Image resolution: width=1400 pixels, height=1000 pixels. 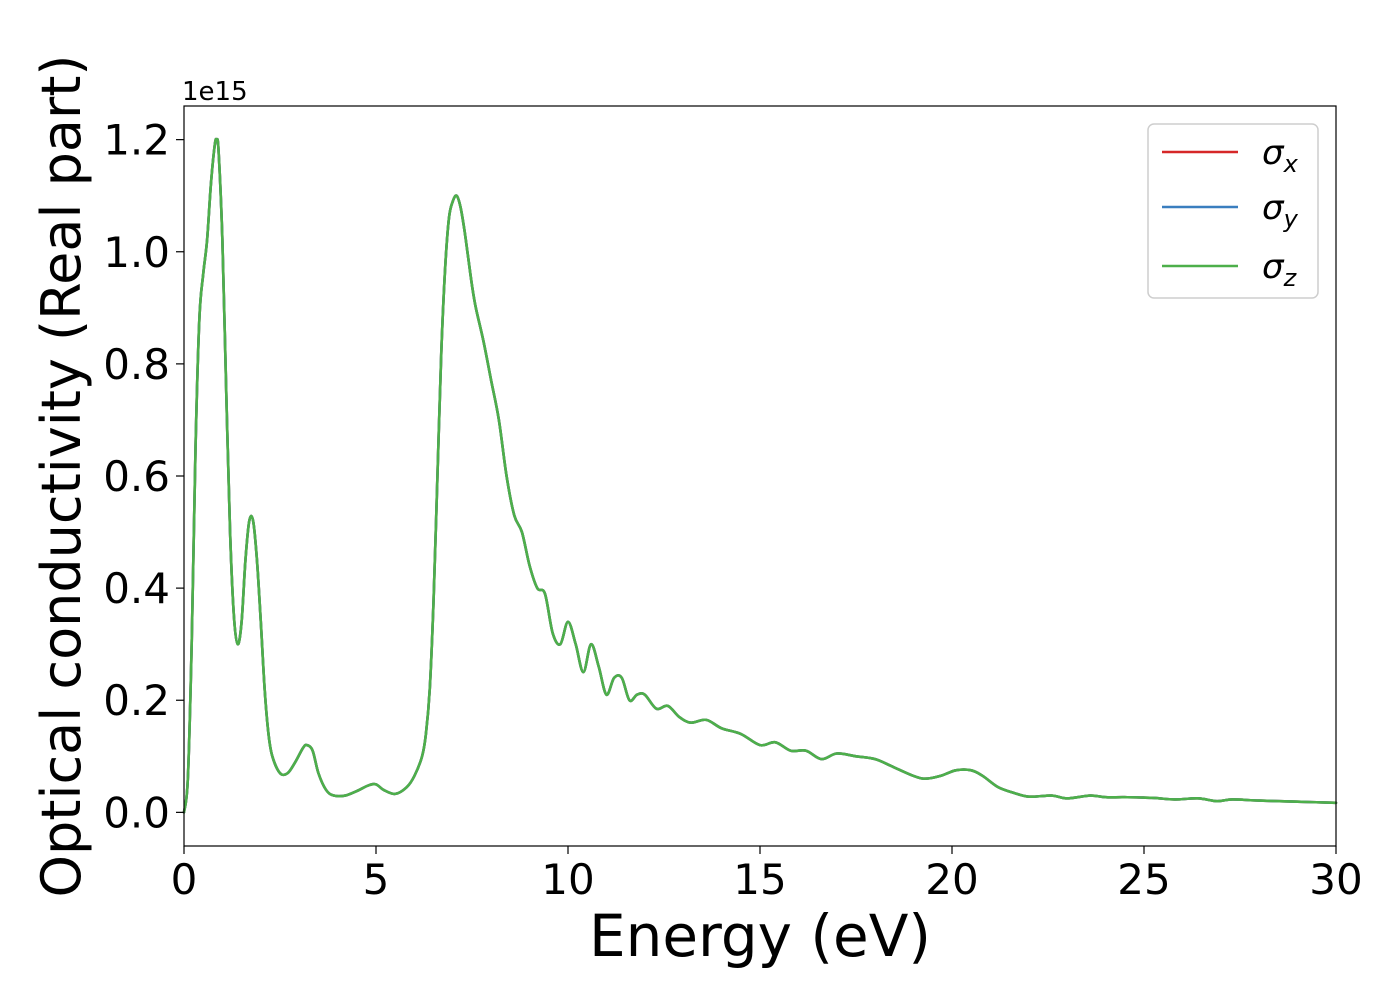 What do you see at coordinates (136, 476) in the screenshot?
I see `y-tick-label: 0.6` at bounding box center [136, 476].